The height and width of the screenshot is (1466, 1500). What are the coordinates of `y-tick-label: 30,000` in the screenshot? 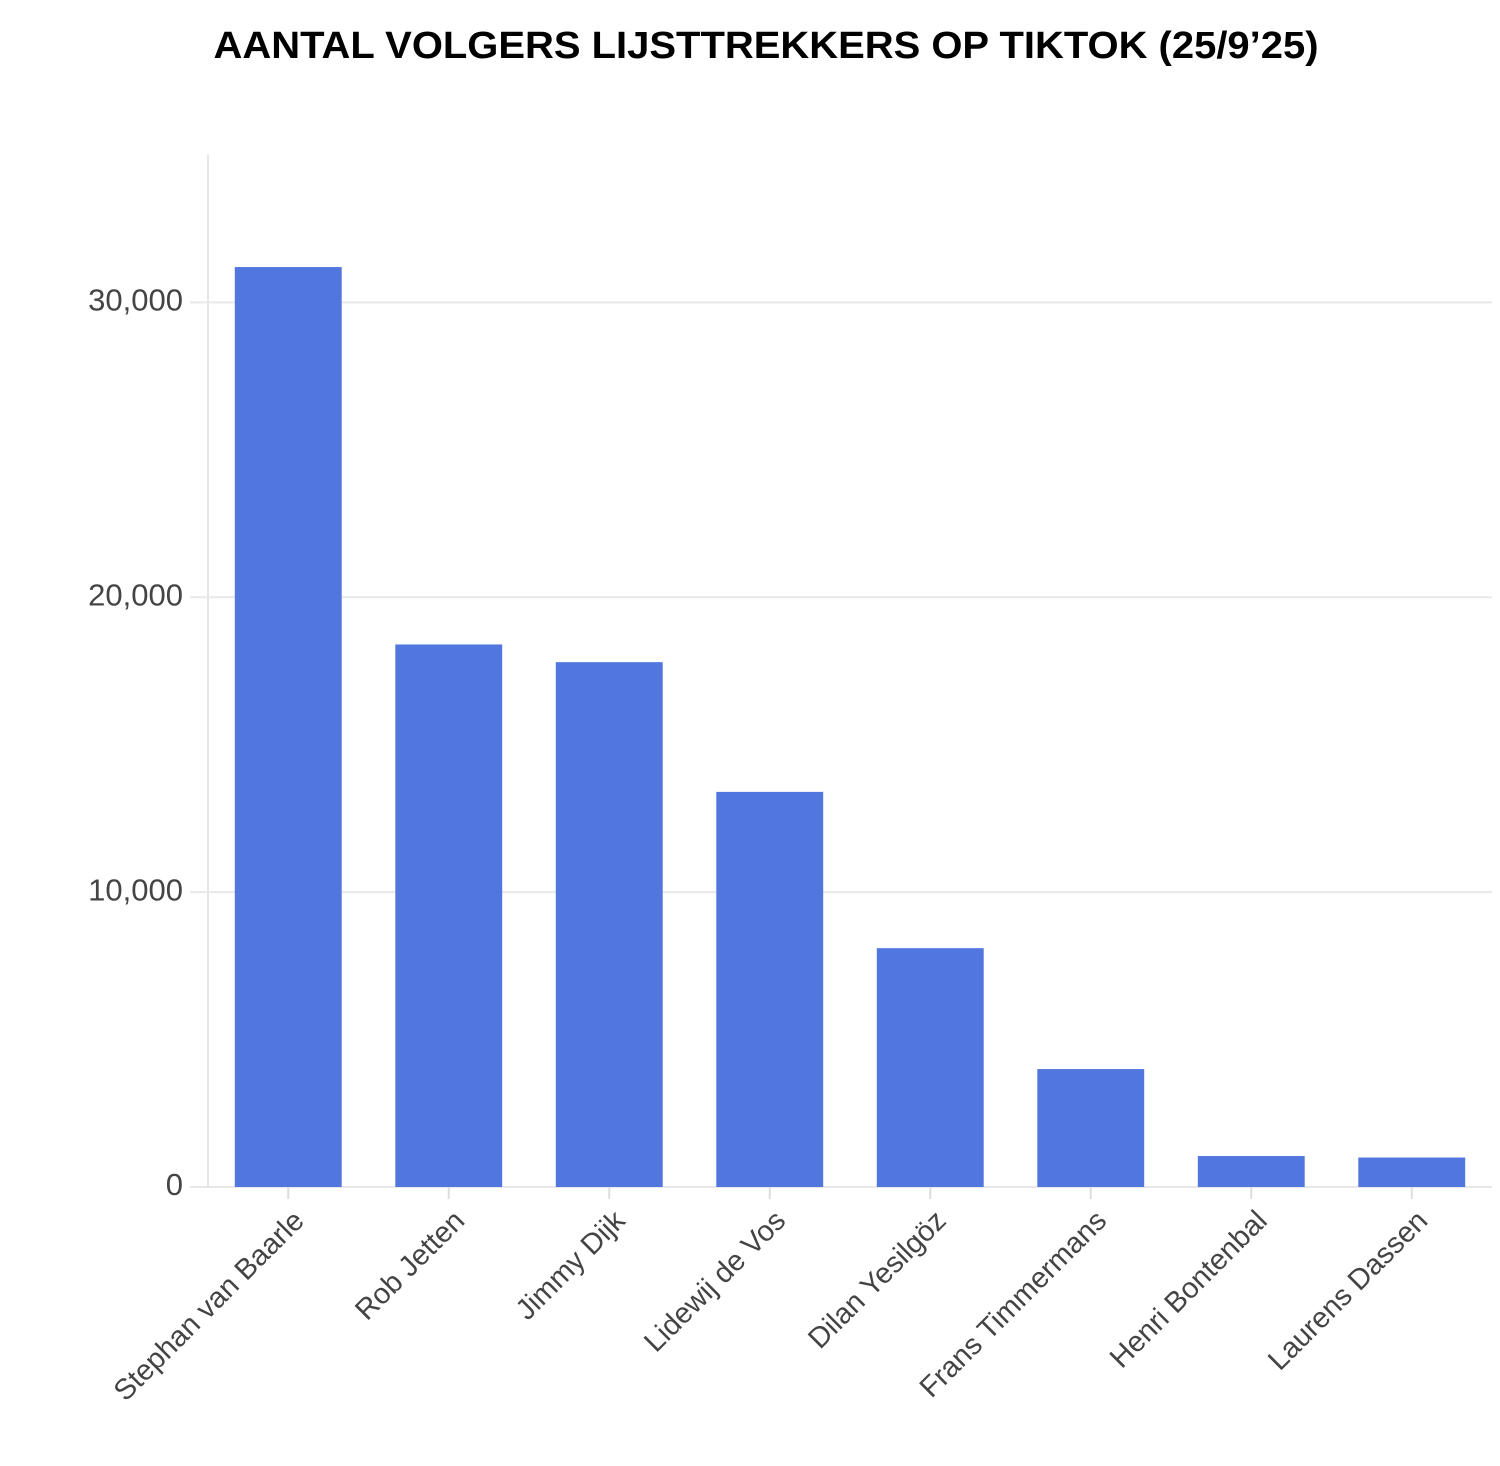 It's located at (135, 300).